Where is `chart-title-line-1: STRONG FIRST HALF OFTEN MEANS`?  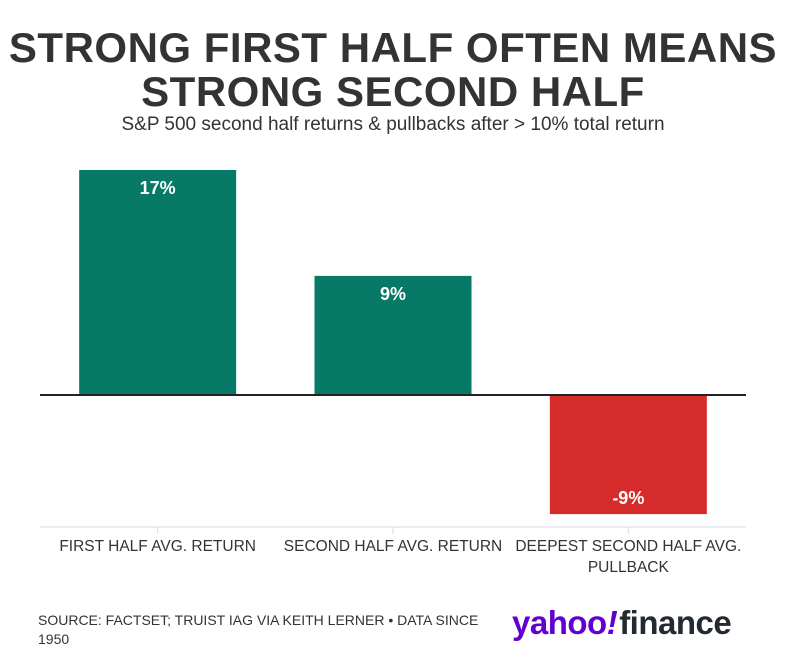 chart-title-line-1: STRONG FIRST HALF OFTEN MEANS is located at coordinates (393, 47).